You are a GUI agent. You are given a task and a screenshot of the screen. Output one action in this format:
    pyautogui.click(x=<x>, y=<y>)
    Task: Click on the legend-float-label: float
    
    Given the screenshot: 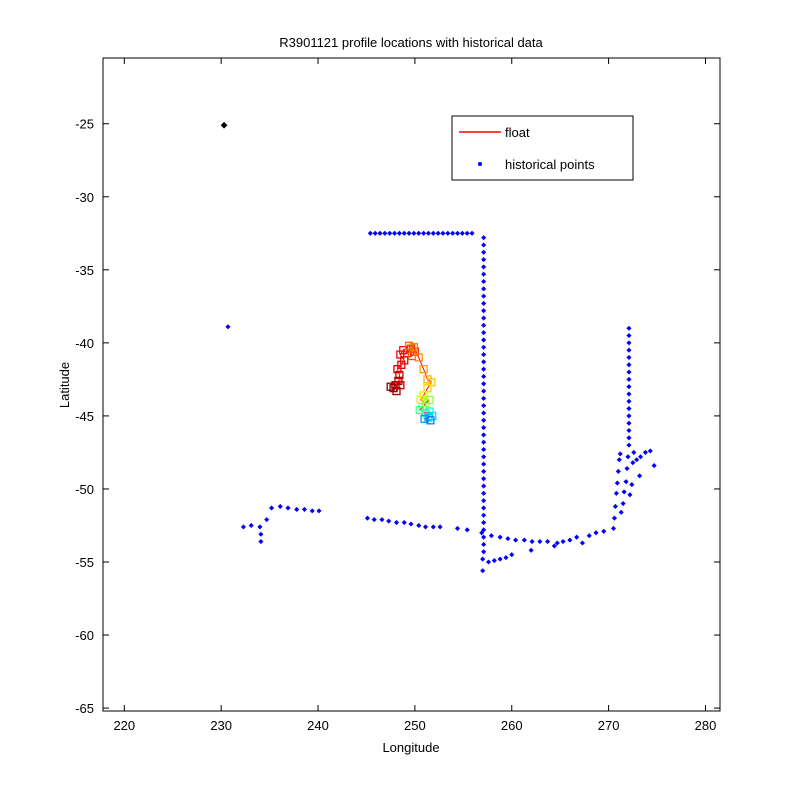 What is the action you would take?
    pyautogui.click(x=517, y=132)
    